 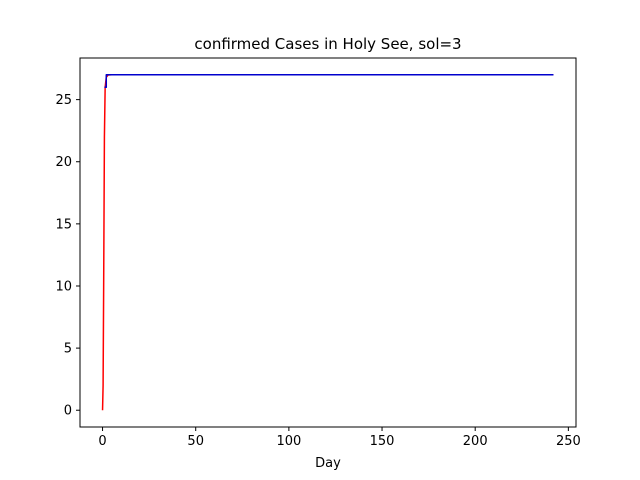 What do you see at coordinates (327, 44) in the screenshot?
I see `chart-title: confirmed Cases in Holy See, sol=3` at bounding box center [327, 44].